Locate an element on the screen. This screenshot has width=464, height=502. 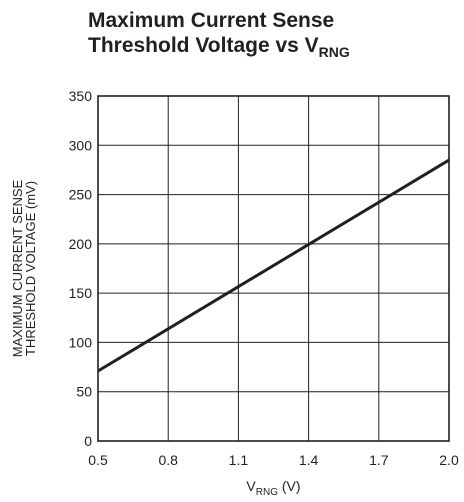
y-tick-label: 200 is located at coordinates (81, 244).